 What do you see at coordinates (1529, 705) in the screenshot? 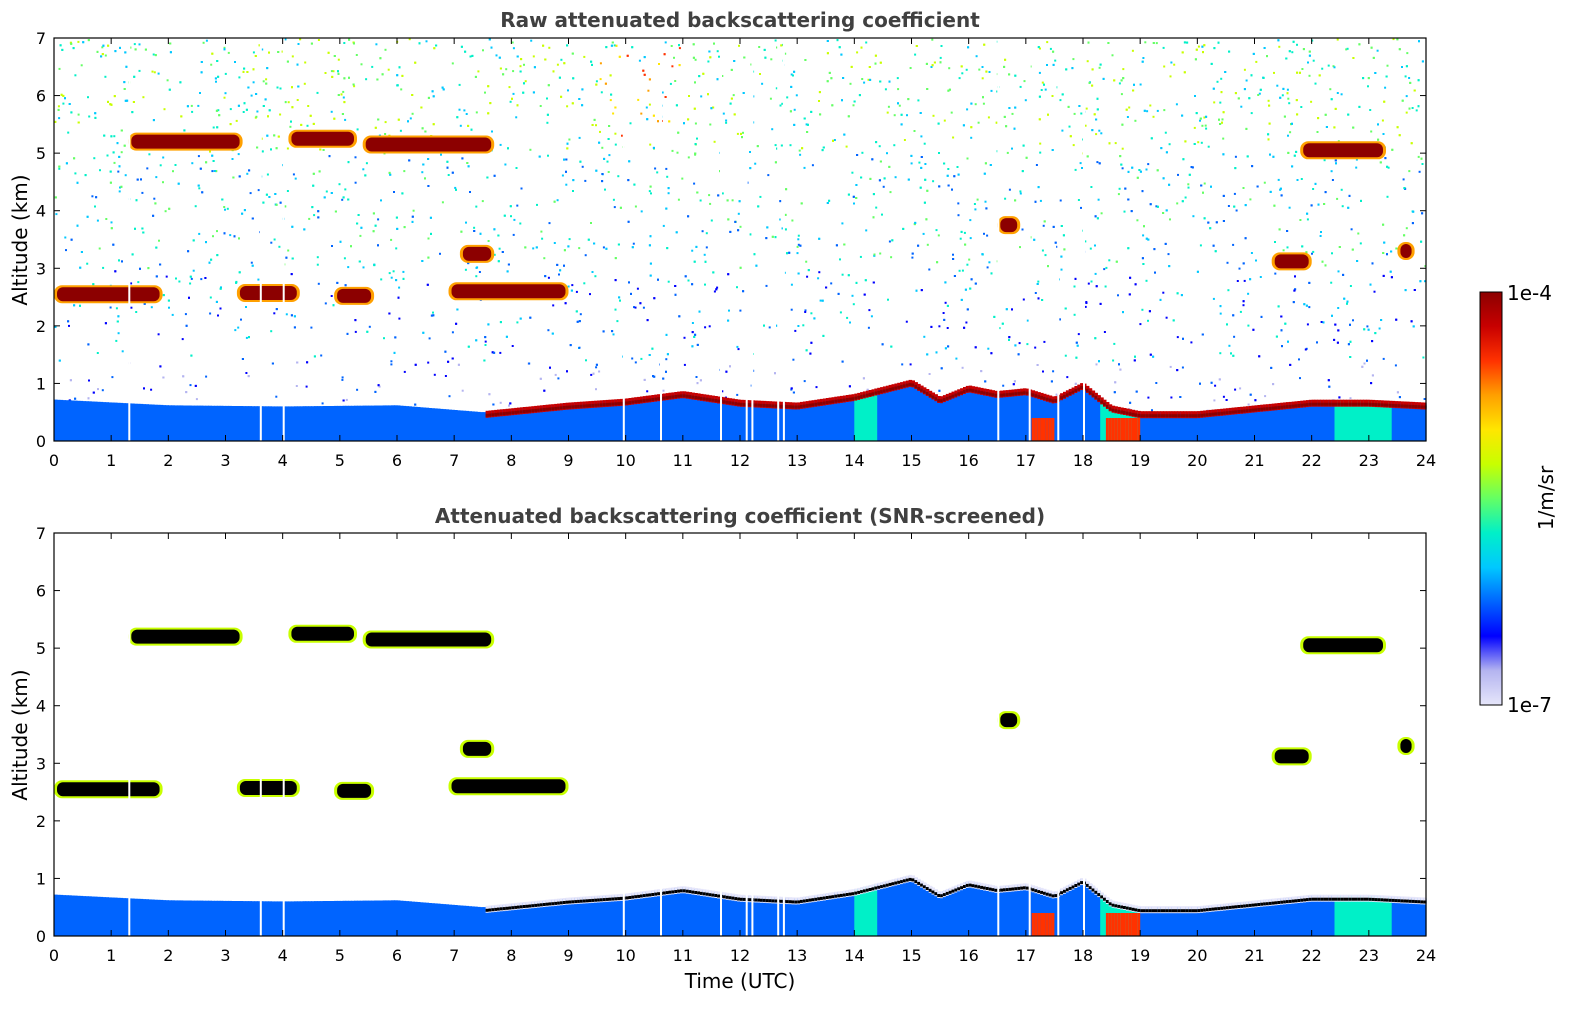
I see `colorbar-min-label: 1e-7` at bounding box center [1529, 705].